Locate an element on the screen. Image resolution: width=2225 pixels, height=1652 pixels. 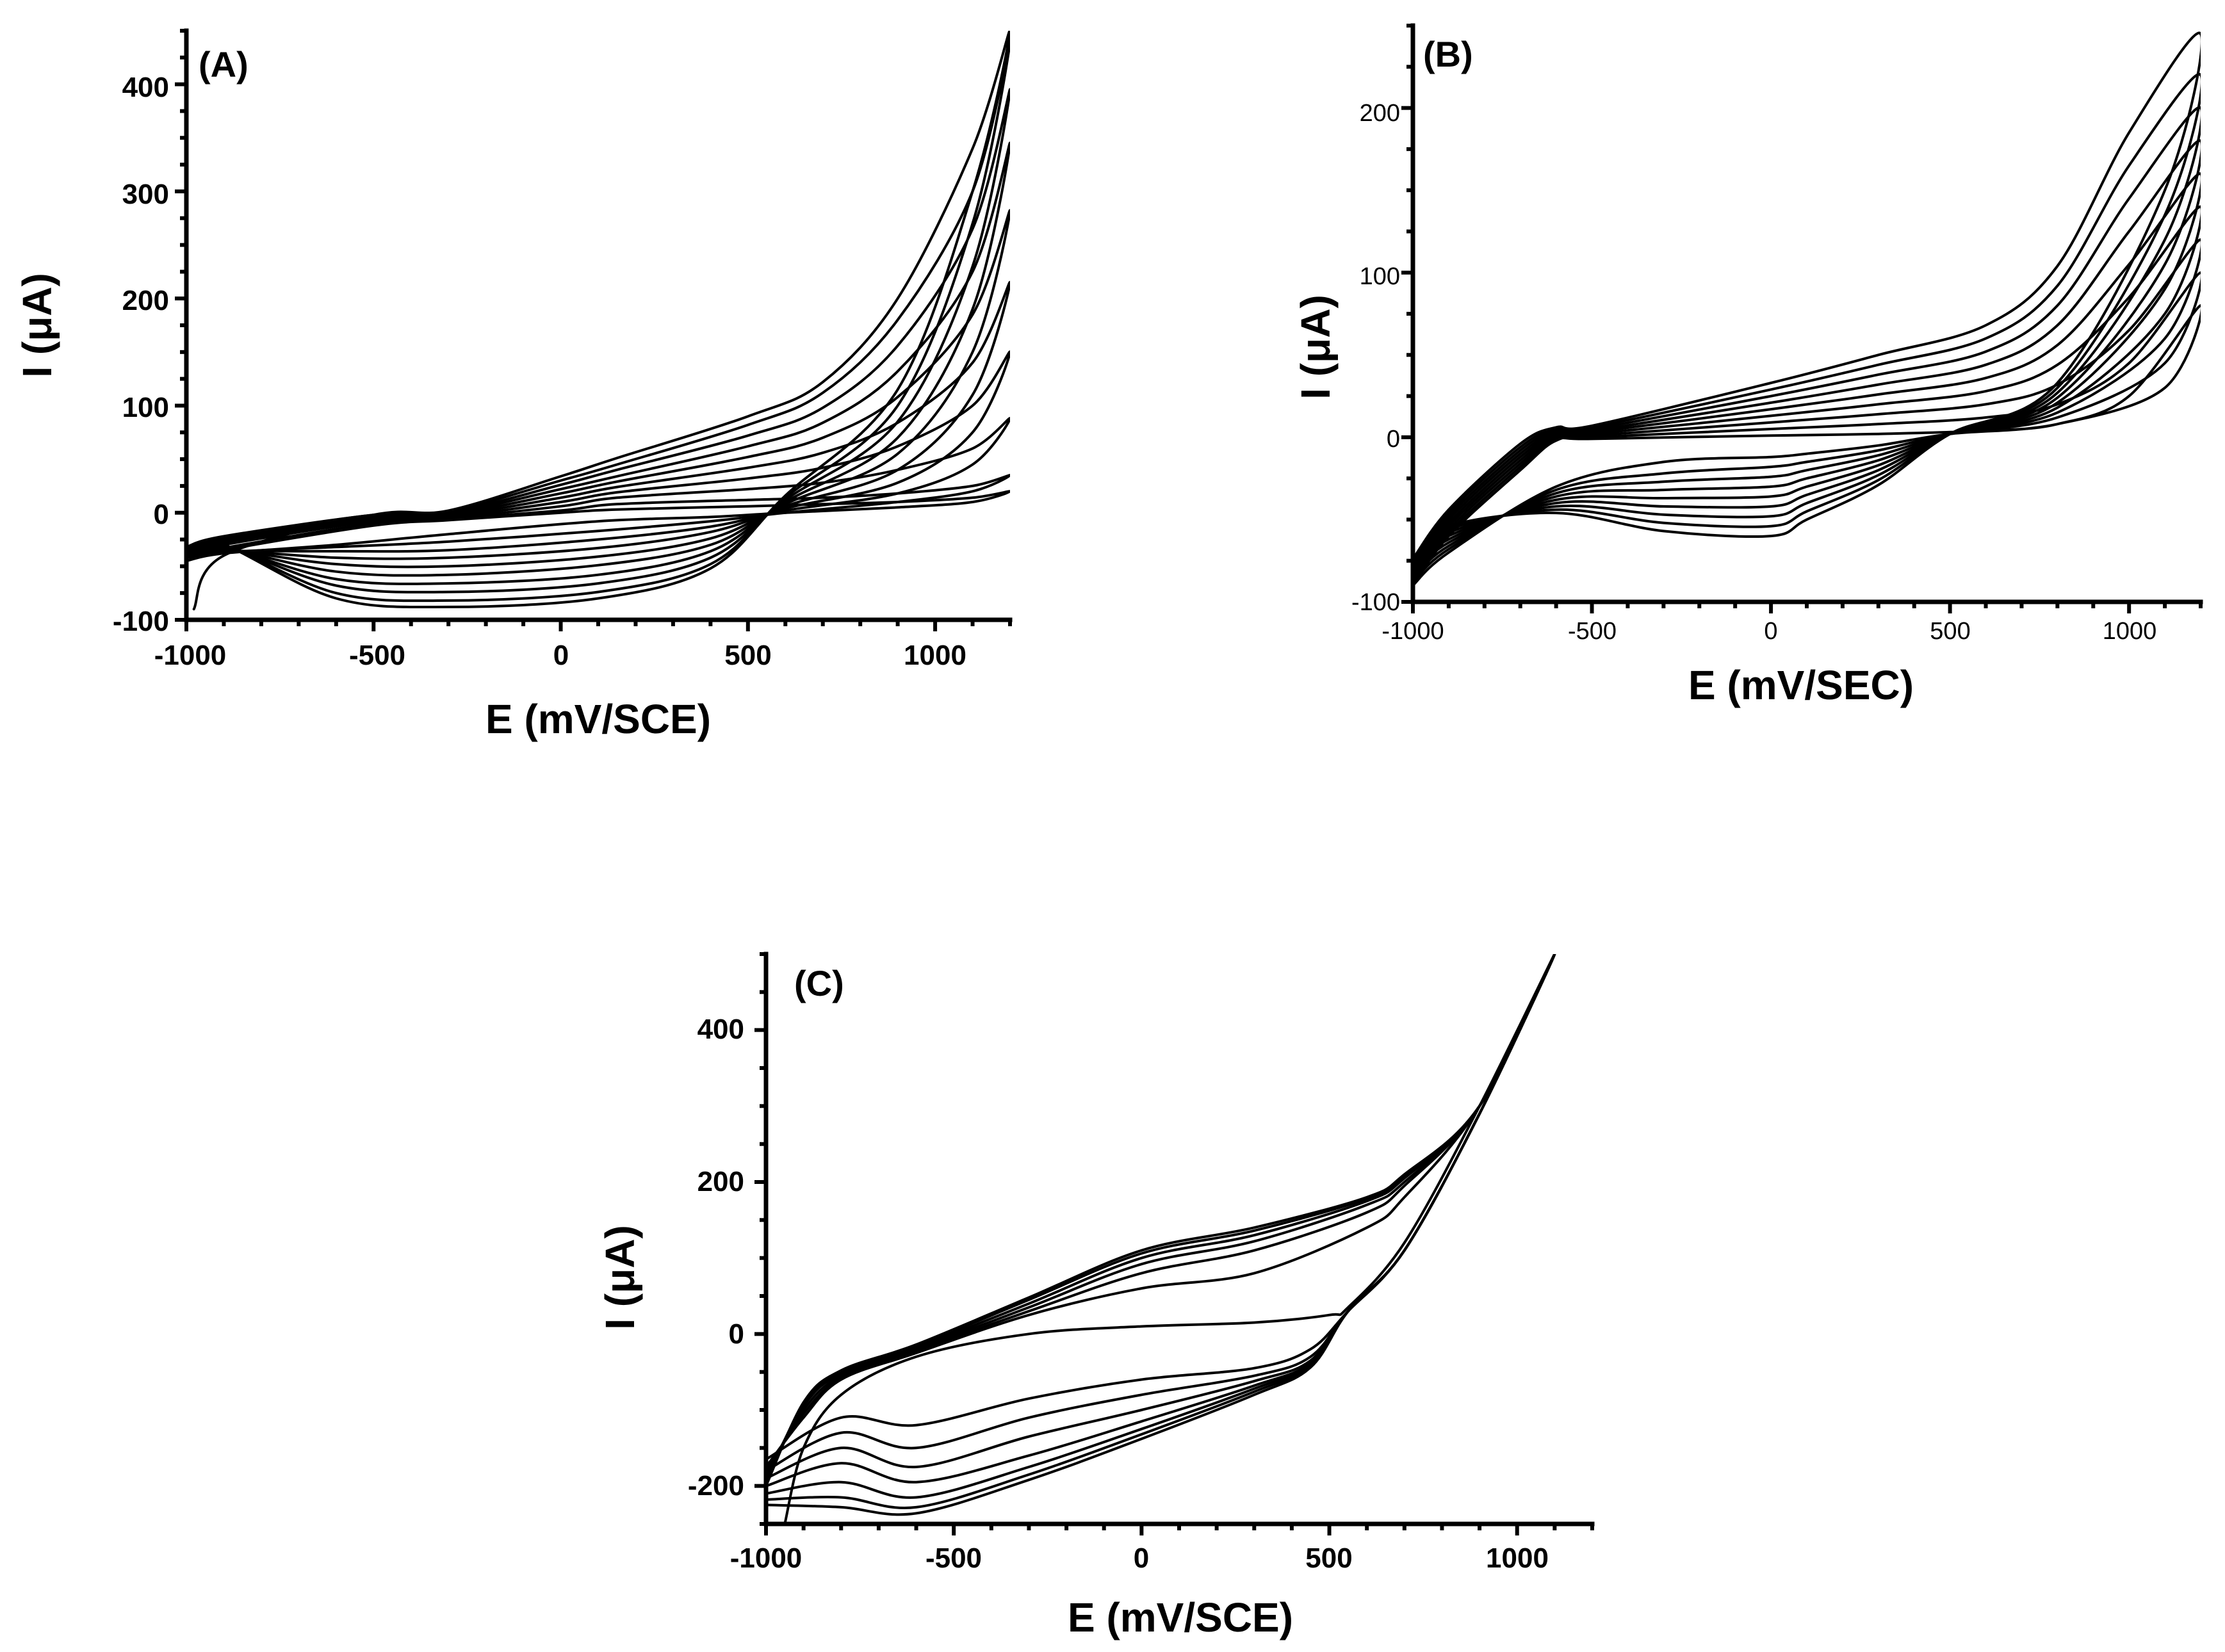
panel-a-x-tick-label: -1000 is located at coordinates (190, 655).